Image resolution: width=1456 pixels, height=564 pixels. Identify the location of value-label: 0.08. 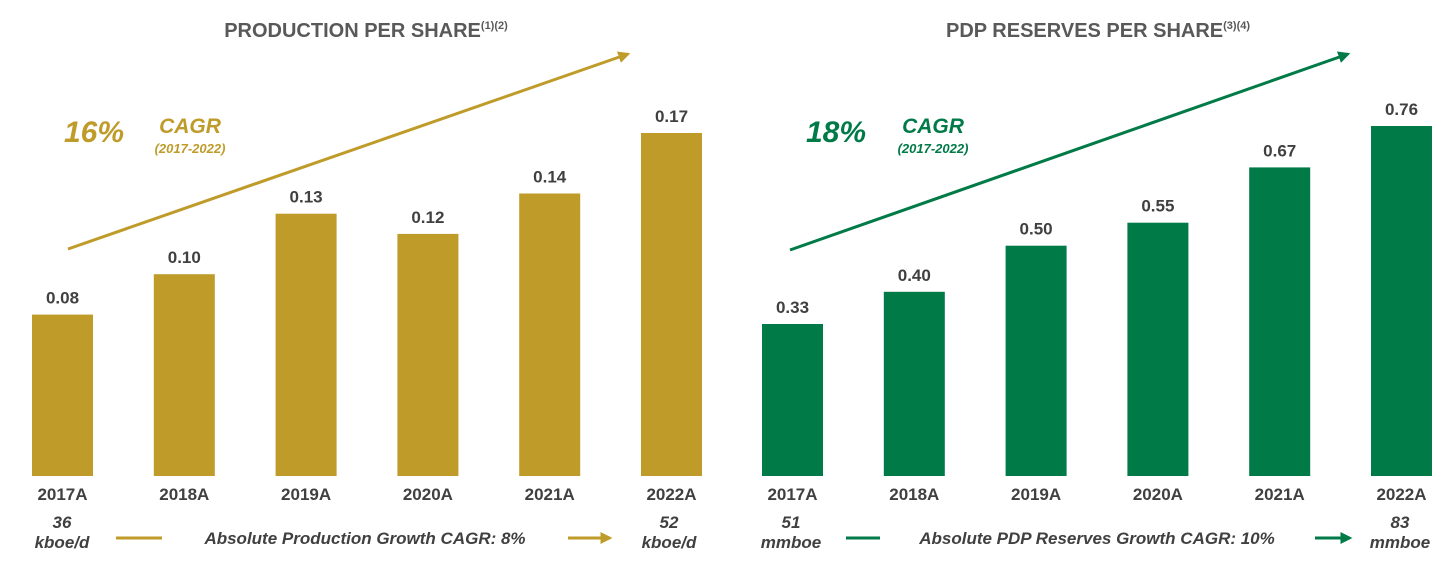
(62, 298).